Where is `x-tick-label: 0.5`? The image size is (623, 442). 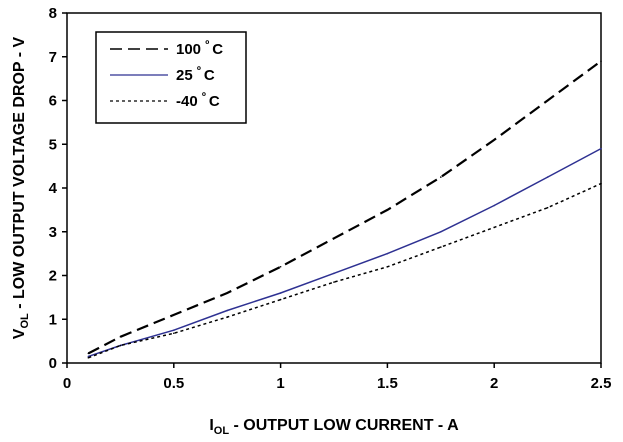 x-tick-label: 0.5 is located at coordinates (173, 383).